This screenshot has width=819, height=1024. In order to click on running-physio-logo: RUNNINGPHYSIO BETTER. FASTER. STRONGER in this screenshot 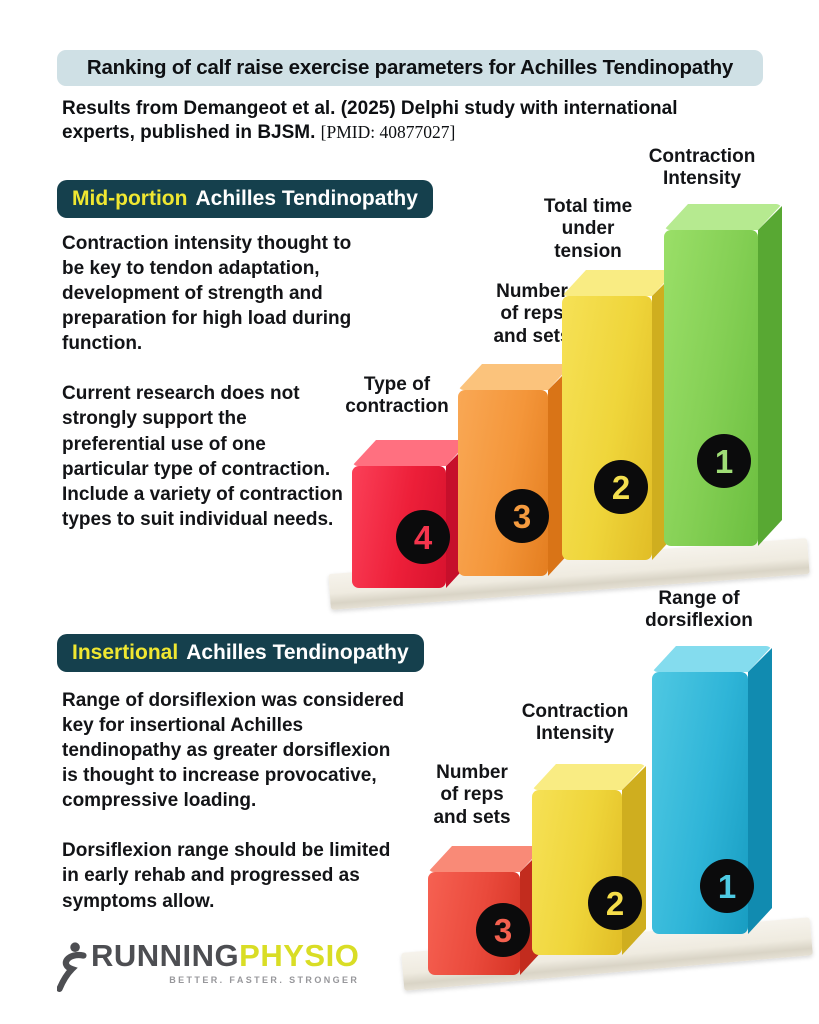, I will do `click(208, 967)`.